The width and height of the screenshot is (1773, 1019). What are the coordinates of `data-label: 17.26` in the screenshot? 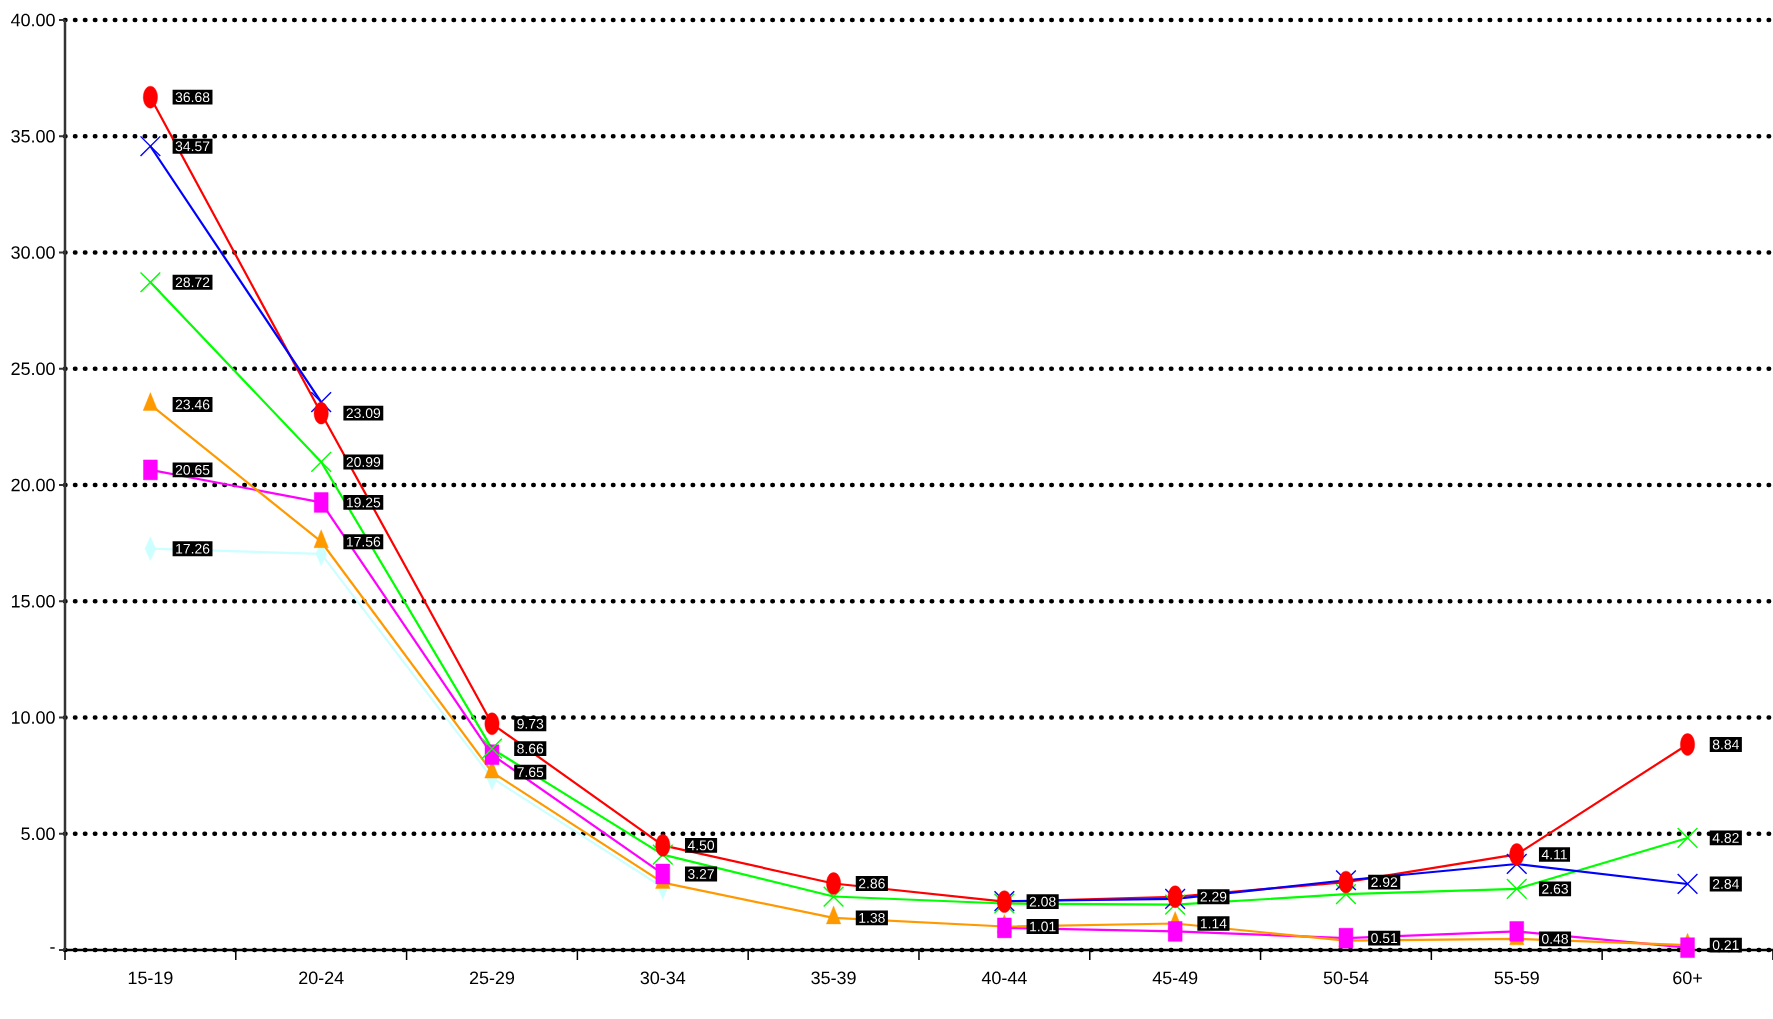 It's located at (193, 548).